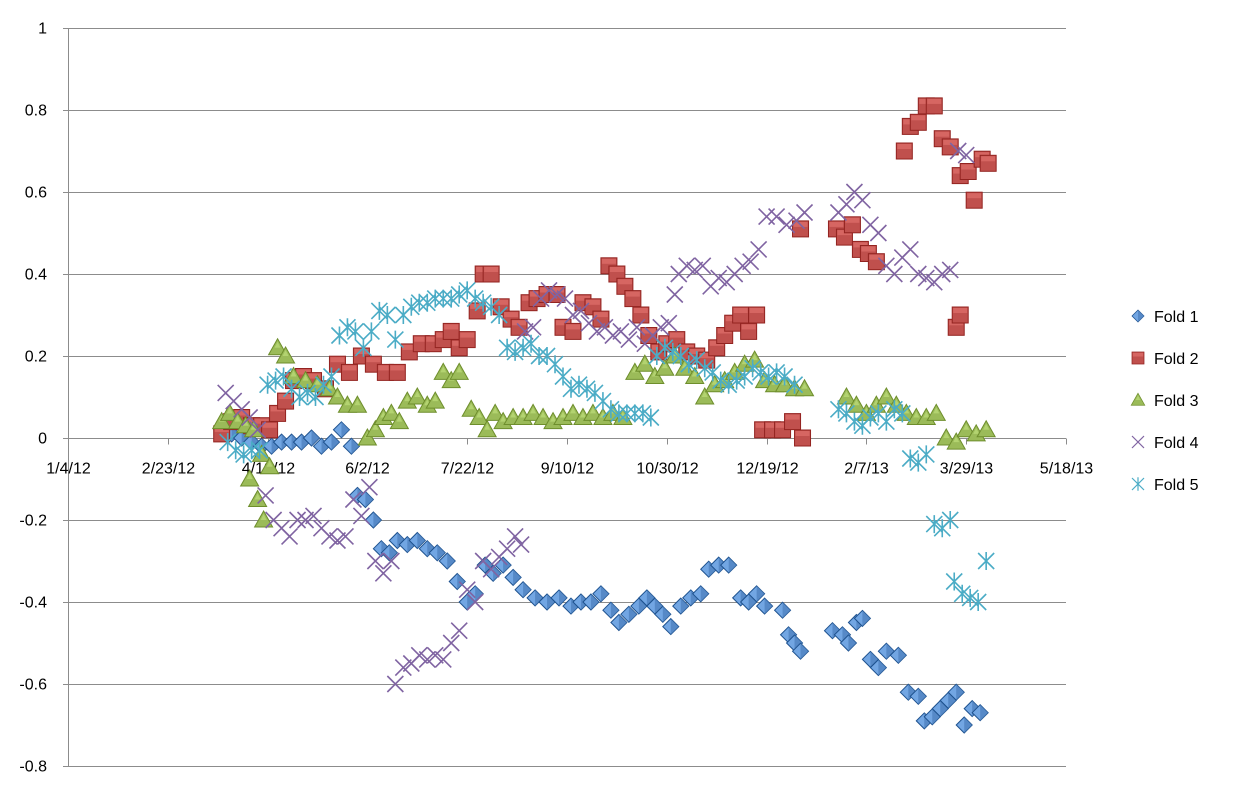  Describe the element at coordinates (33, 767) in the screenshot. I see `y-tick-label: -0.8` at that location.